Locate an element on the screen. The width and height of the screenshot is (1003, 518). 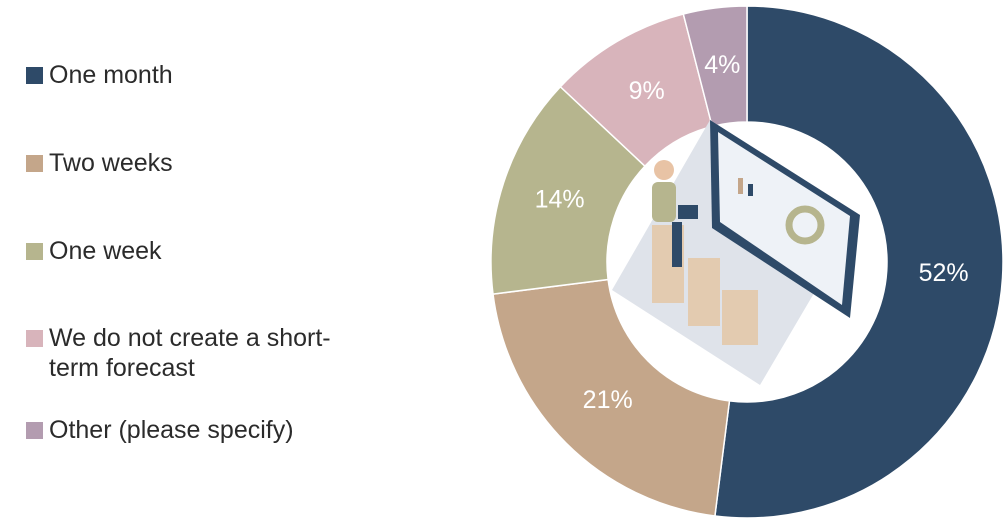
illustration is located at coordinates (736, 252).